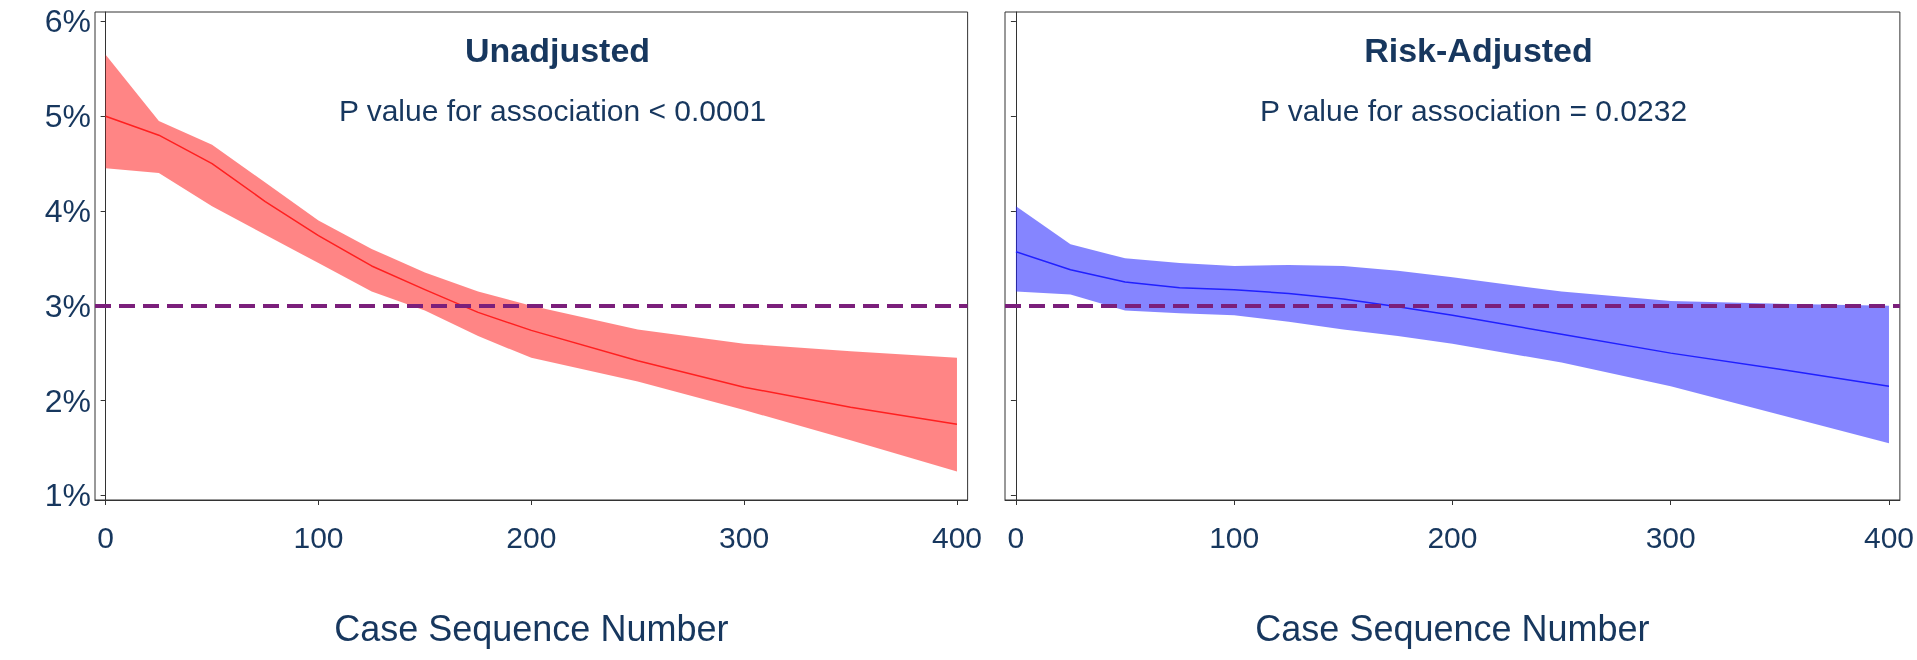 The image size is (1917, 660). Describe the element at coordinates (67, 400) in the screenshot. I see `y-tick-label: 2%` at that location.